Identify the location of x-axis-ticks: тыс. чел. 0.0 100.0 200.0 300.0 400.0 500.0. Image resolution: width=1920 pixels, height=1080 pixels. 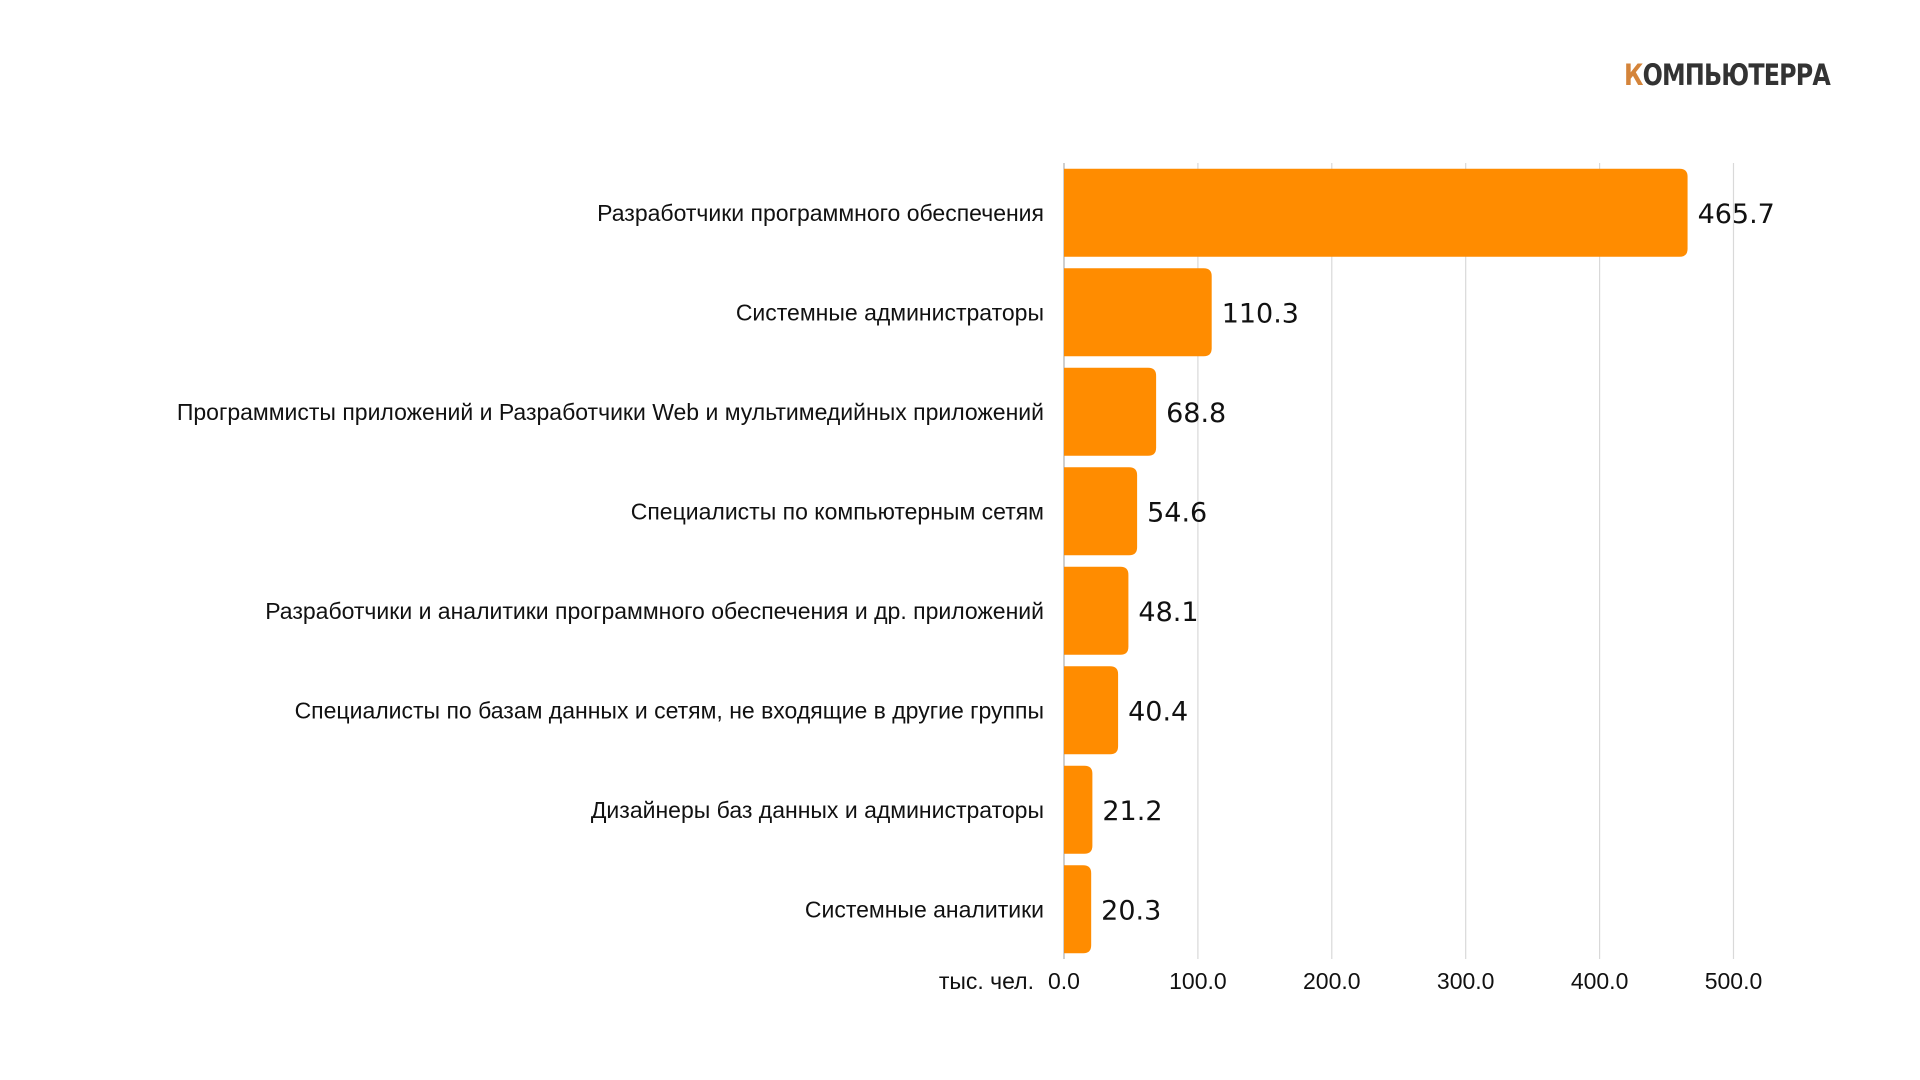
(1350, 981).